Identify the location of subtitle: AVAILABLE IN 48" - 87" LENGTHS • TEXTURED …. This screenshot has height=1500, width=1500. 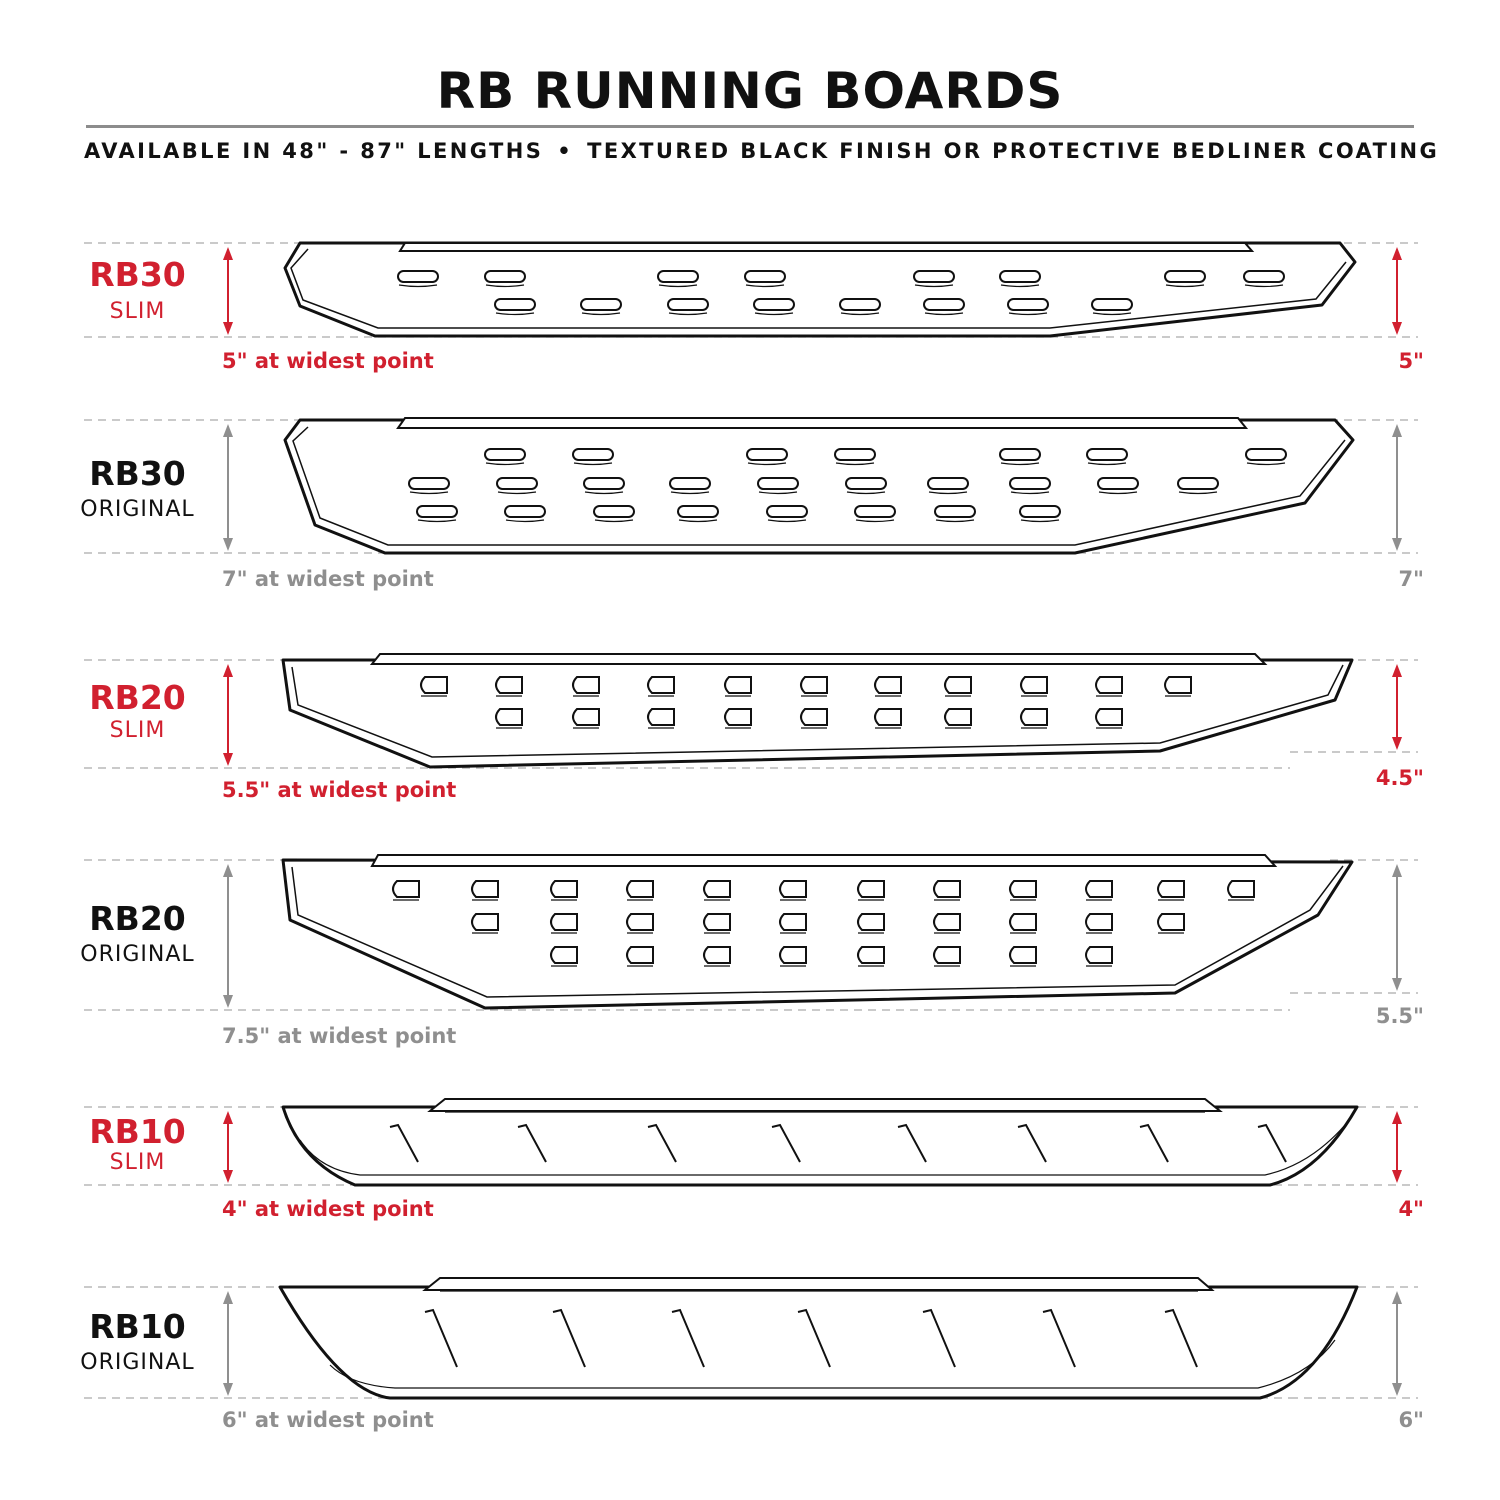
(761, 151).